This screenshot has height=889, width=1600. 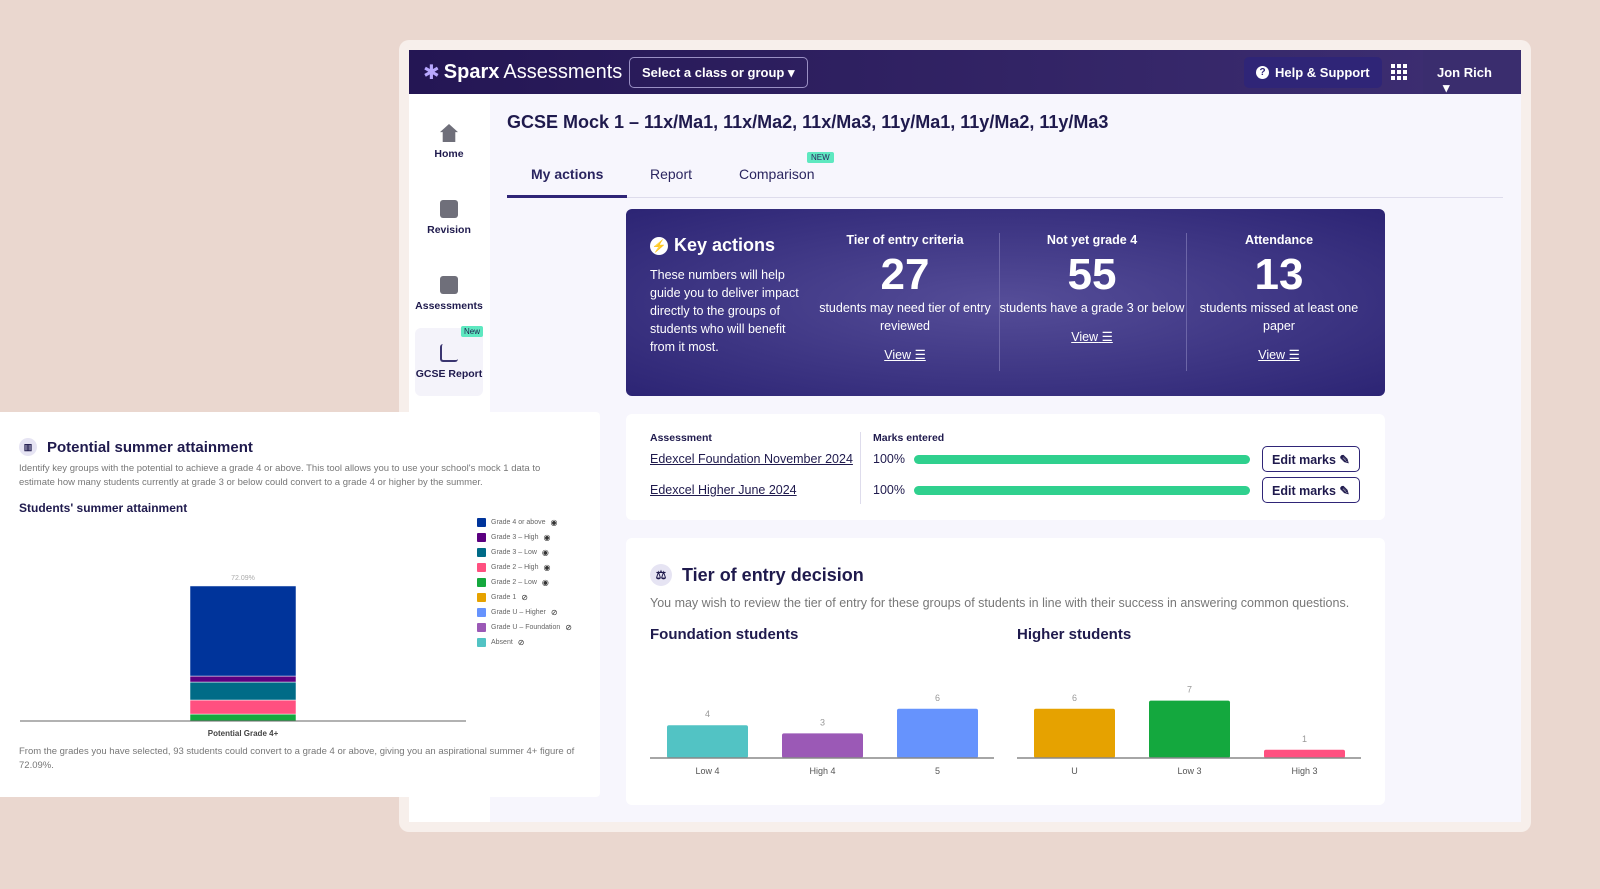 I want to click on legend-item: Grade 4 or above ◉, so click(x=524, y=522).